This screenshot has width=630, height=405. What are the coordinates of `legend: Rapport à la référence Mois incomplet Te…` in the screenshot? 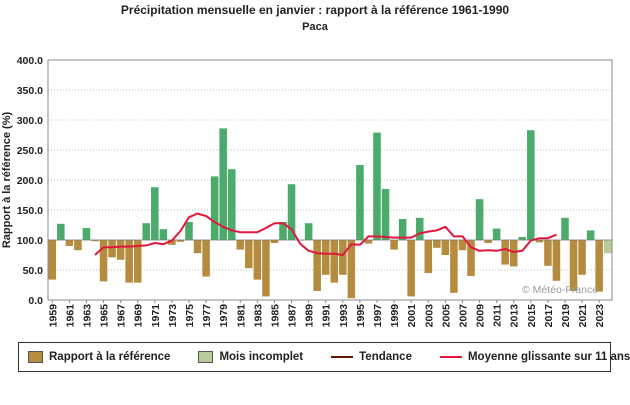 It's located at (324, 357).